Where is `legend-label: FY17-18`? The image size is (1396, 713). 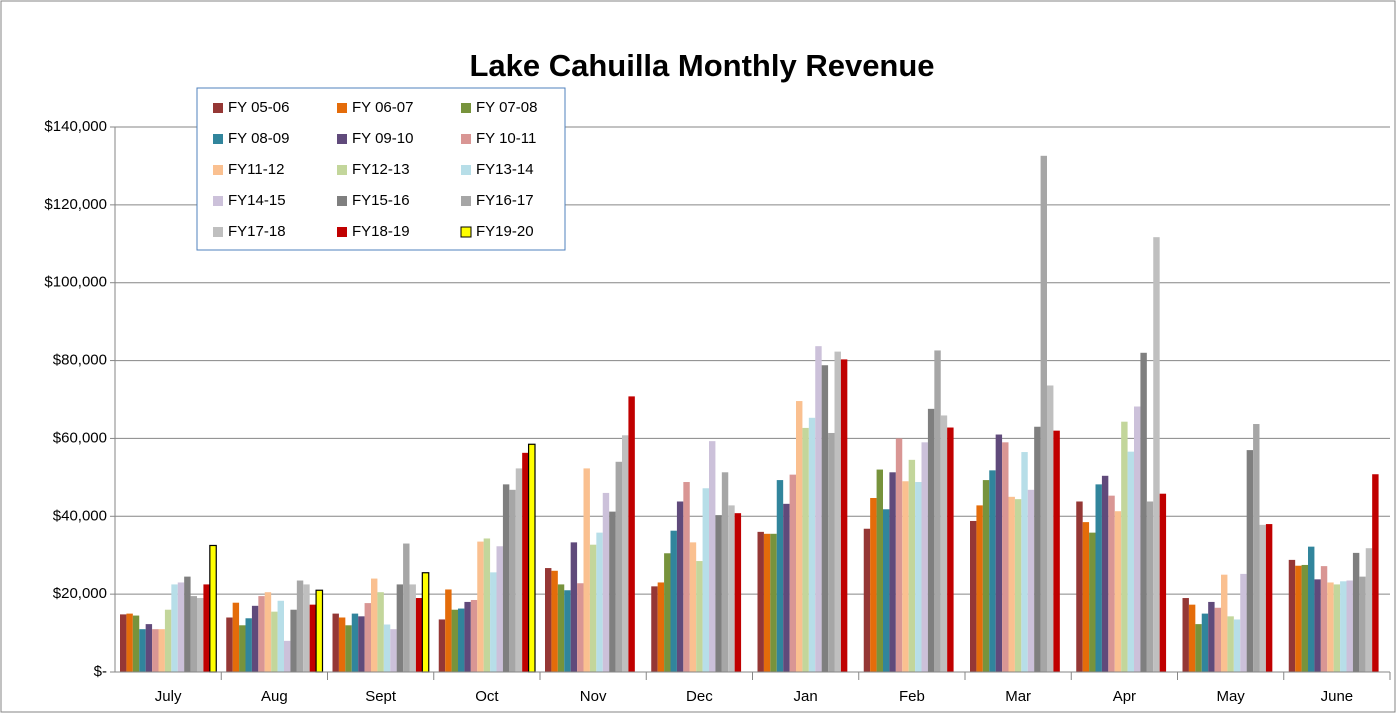
legend-label: FY17-18 is located at coordinates (257, 231).